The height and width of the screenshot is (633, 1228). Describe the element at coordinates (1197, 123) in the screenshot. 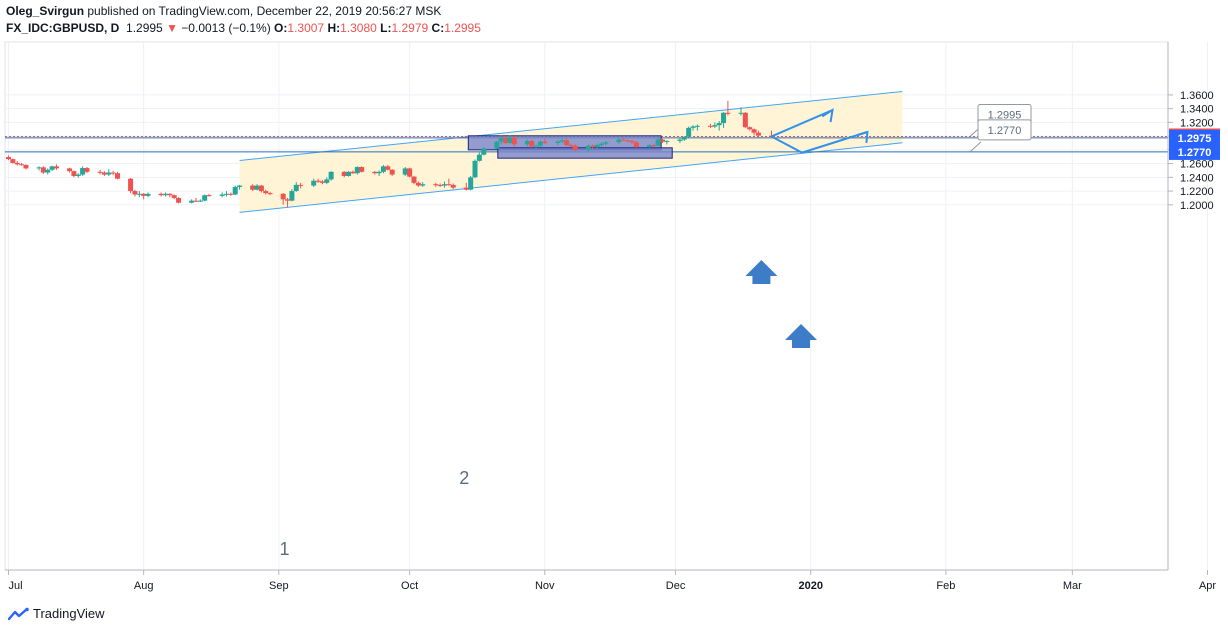

I see `price-tick-label: 1.3200` at that location.